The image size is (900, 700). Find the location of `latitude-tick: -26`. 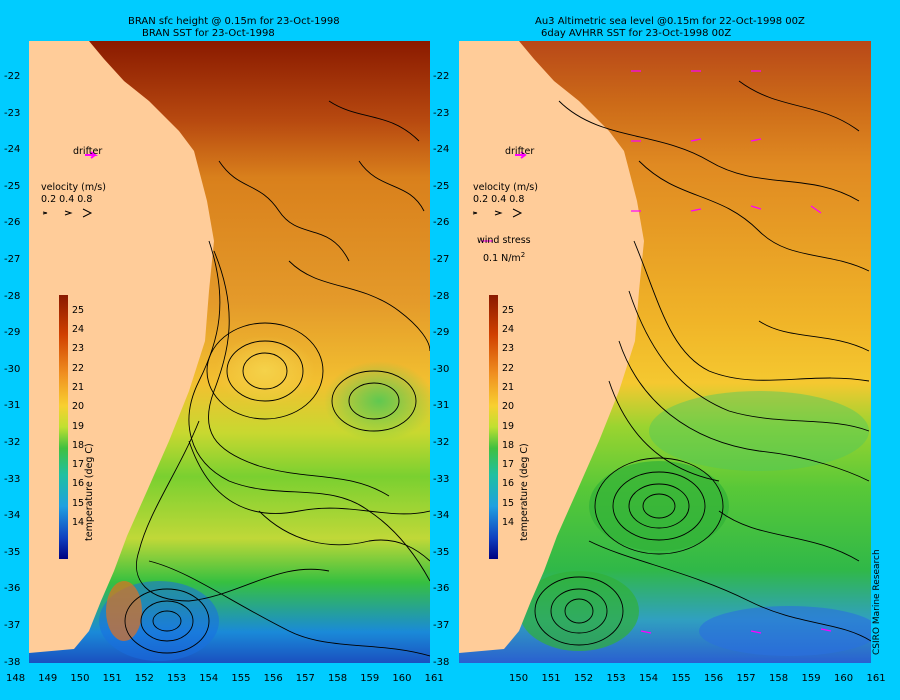

latitude-tick: -26 is located at coordinates (441, 223).